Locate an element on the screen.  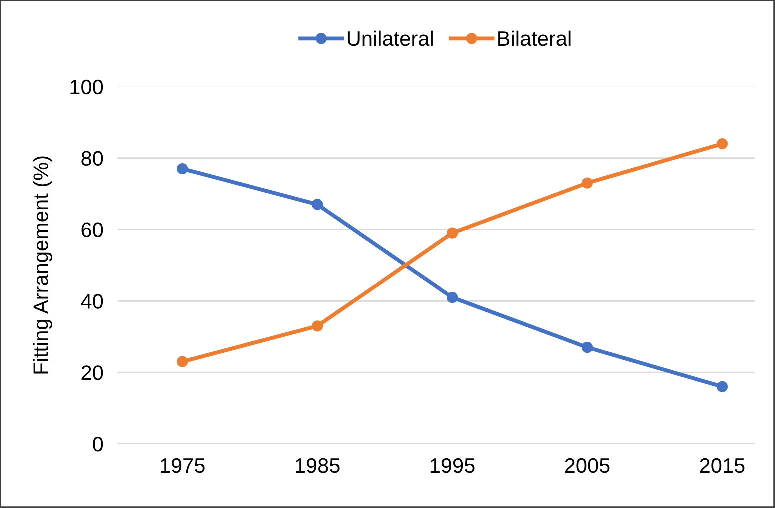
legend-label: Bilateral is located at coordinates (534, 38).